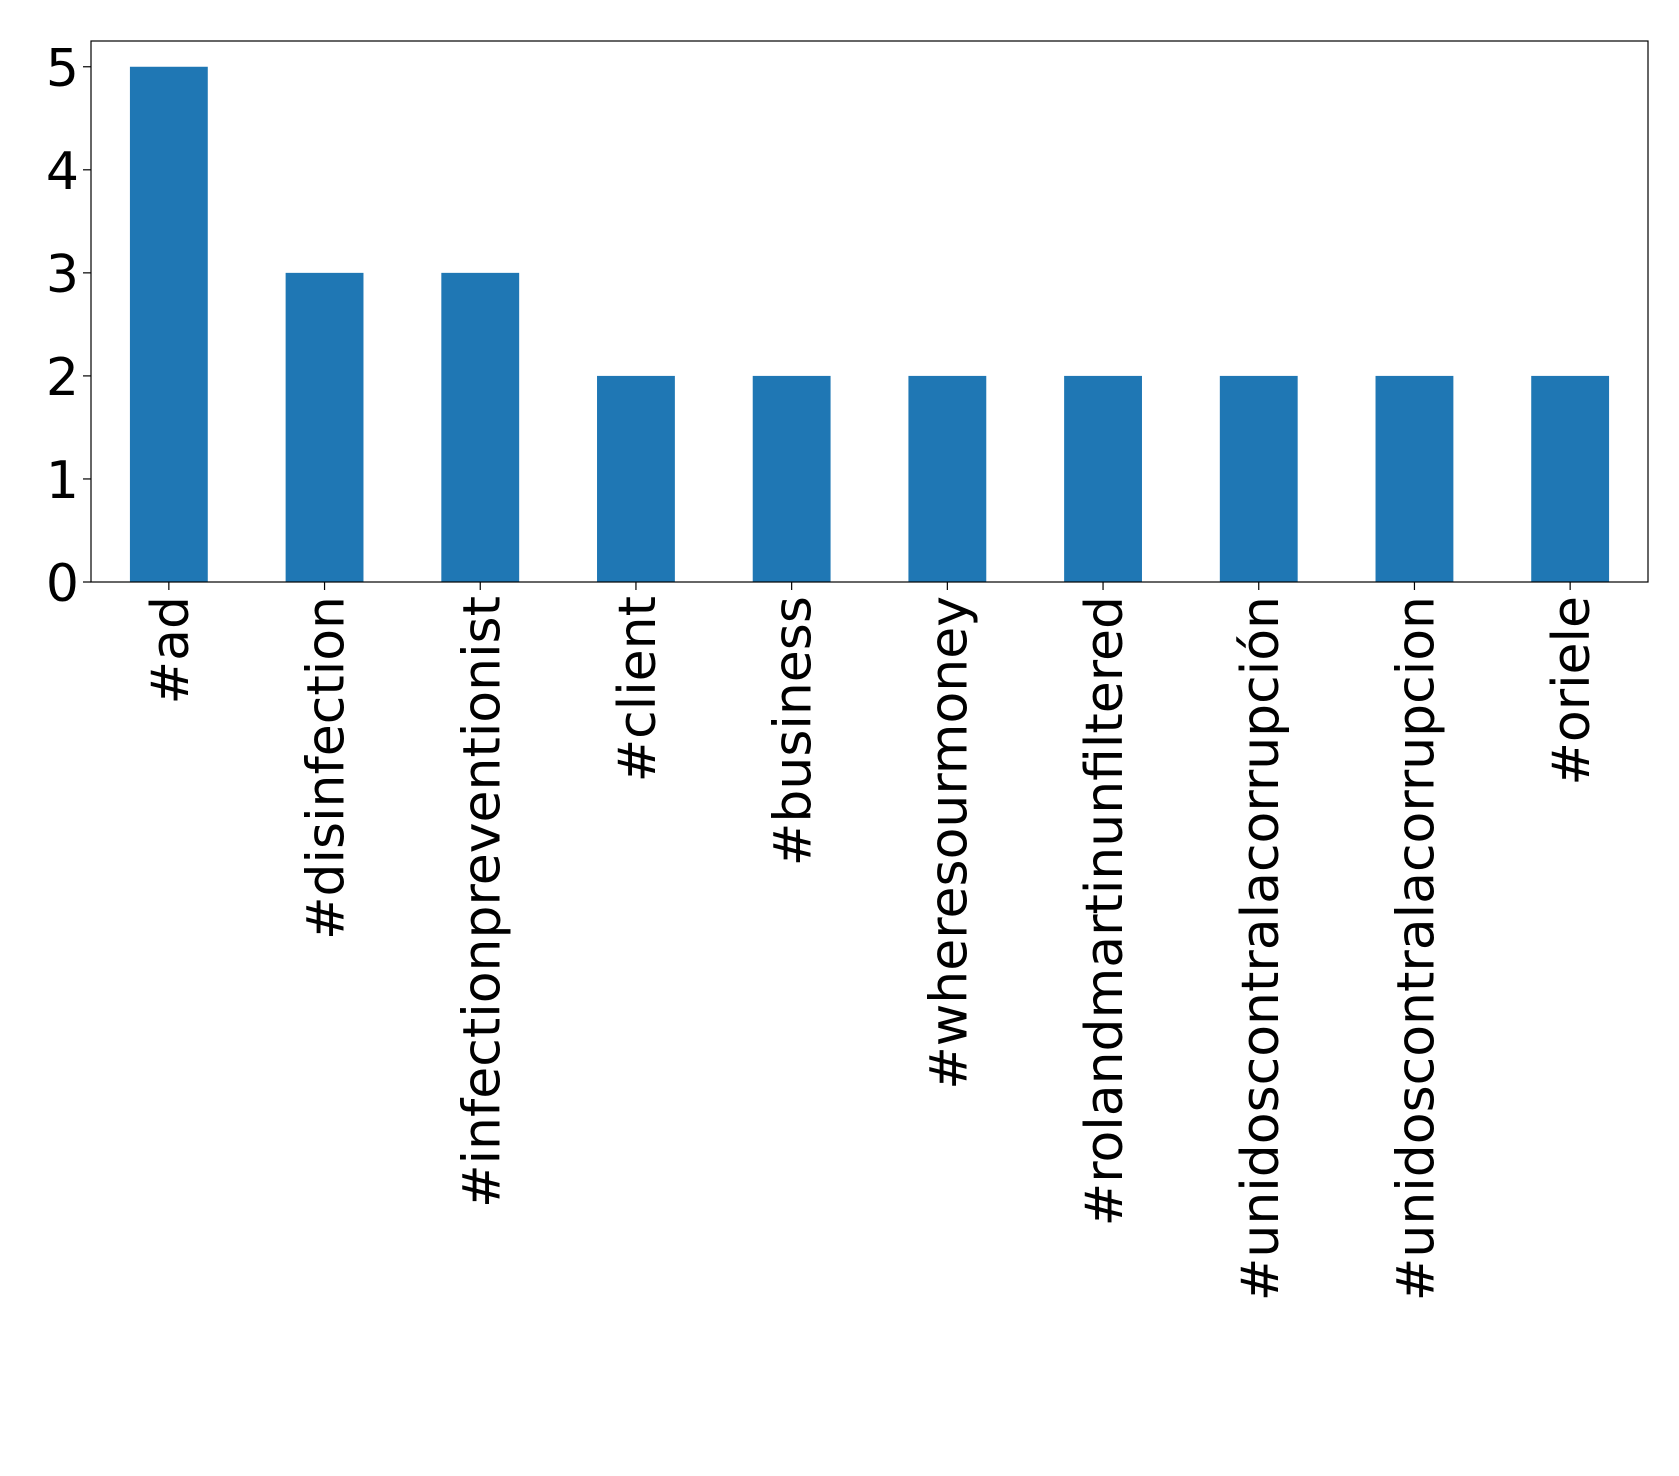 The image size is (1679, 1476). Describe the element at coordinates (1416, 948) in the screenshot. I see `x-tick-label: #unidoscontralacorrupcion` at that location.